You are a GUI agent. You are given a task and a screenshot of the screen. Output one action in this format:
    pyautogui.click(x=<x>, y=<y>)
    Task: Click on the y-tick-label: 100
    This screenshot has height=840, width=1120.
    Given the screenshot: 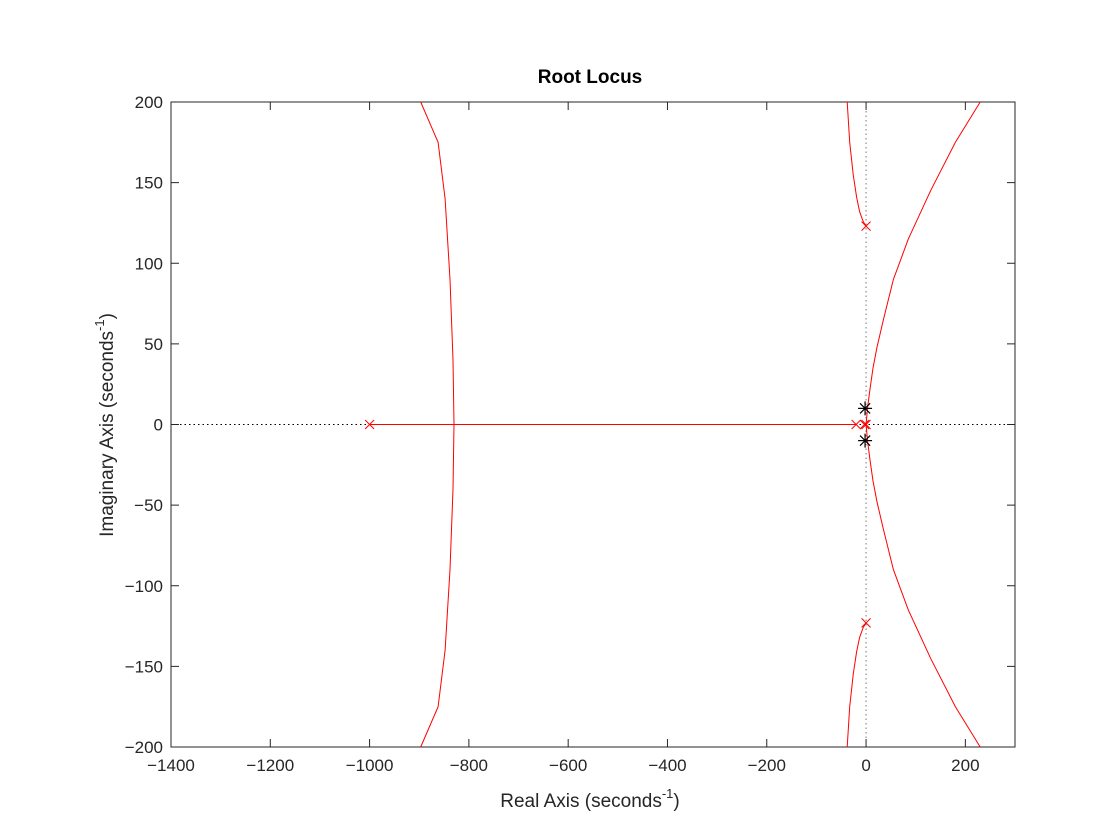 What is the action you would take?
    pyautogui.click(x=149, y=263)
    